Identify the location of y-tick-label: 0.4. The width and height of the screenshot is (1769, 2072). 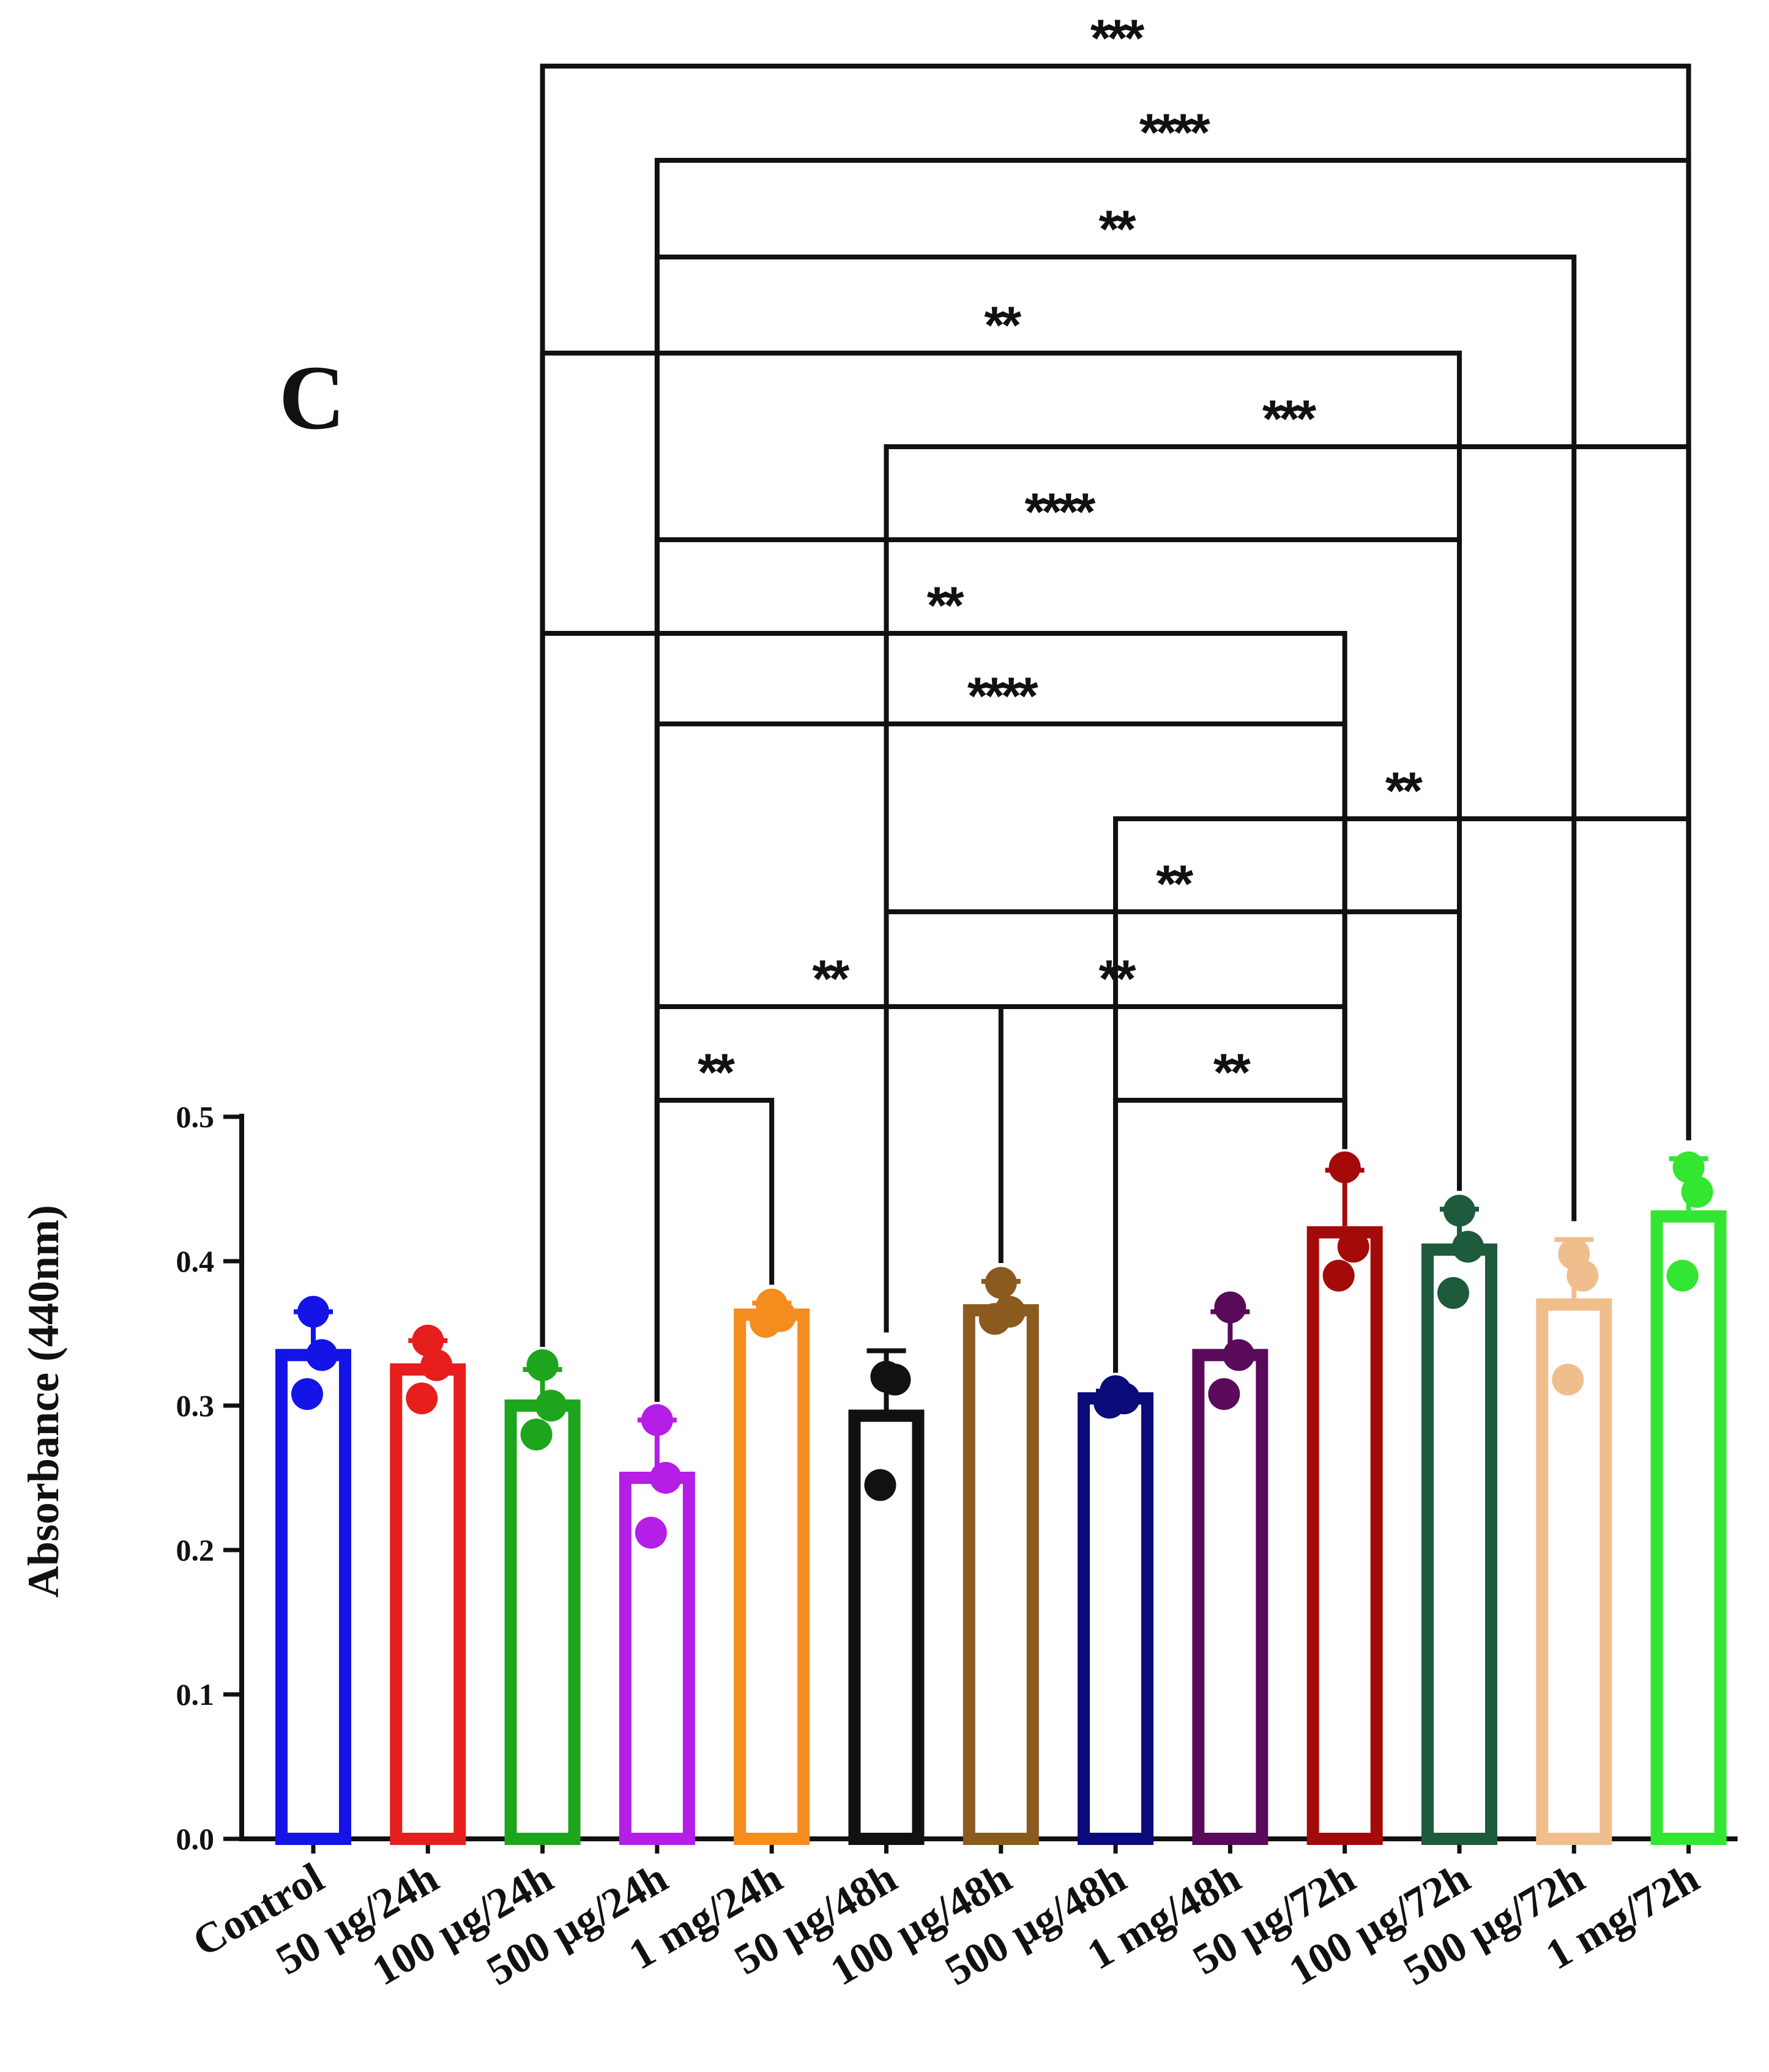
(195, 1261).